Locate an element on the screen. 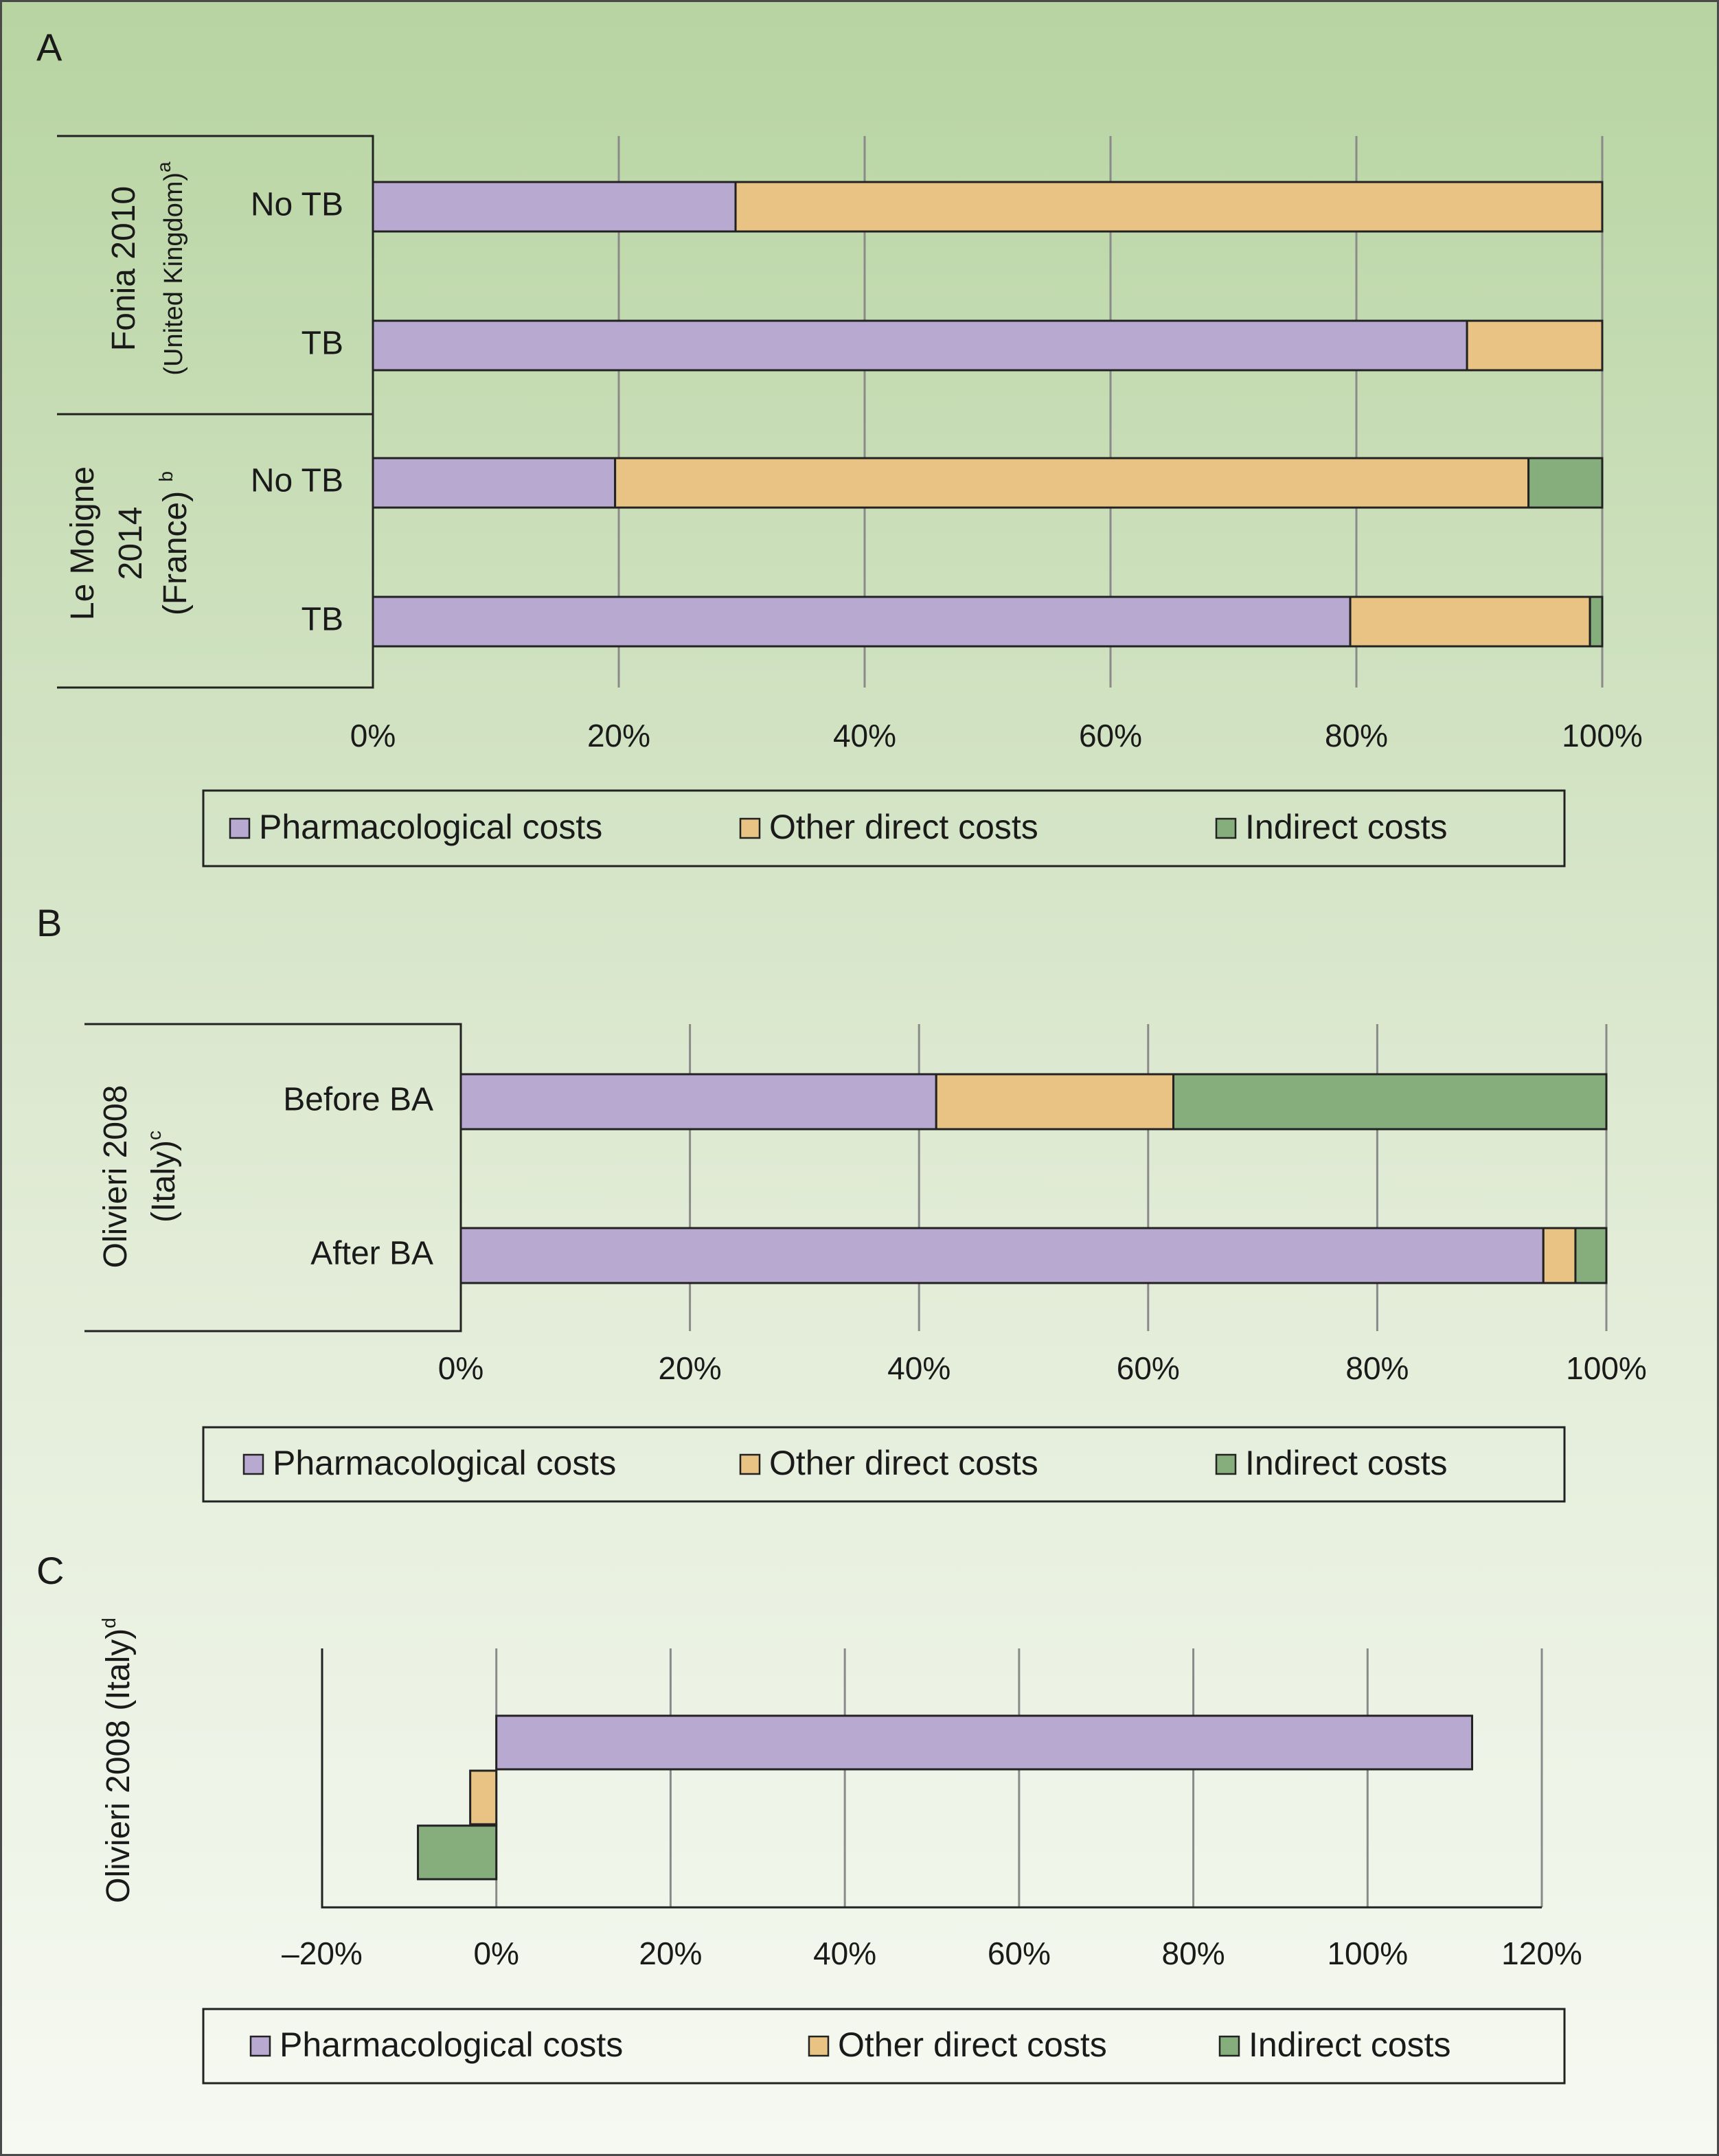 The width and height of the screenshot is (1719, 2156). x-tick-label: 120% is located at coordinates (1541, 1953).